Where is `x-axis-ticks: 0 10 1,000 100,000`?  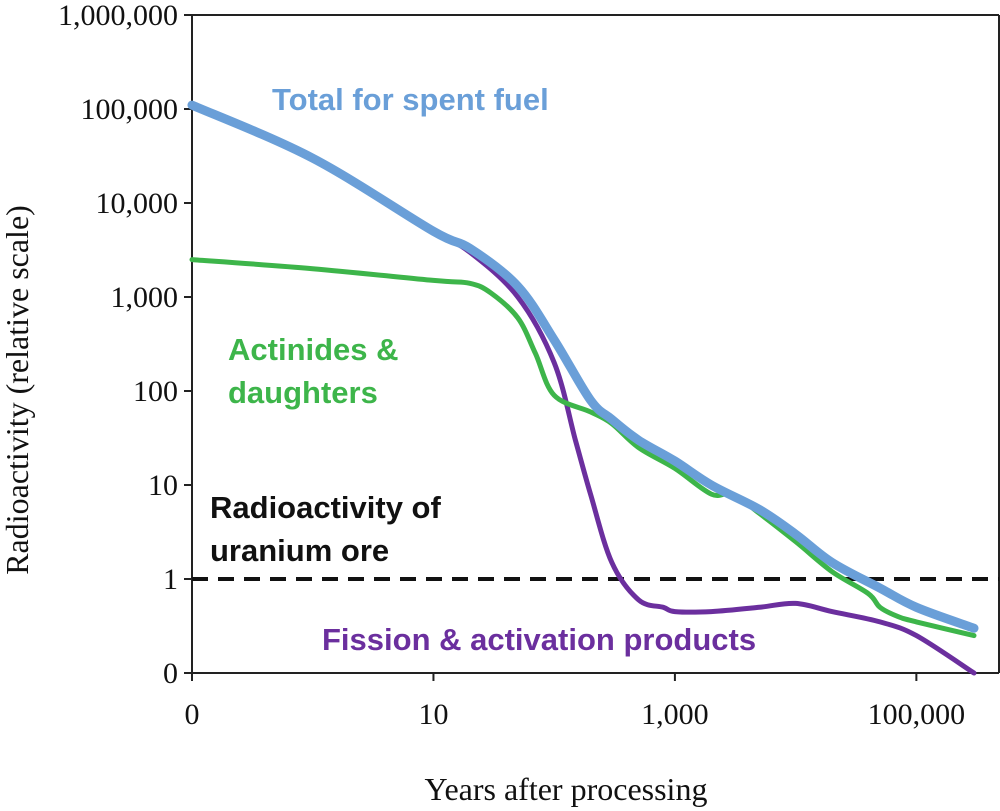
x-axis-ticks: 0 10 1,000 100,000 is located at coordinates (575, 702).